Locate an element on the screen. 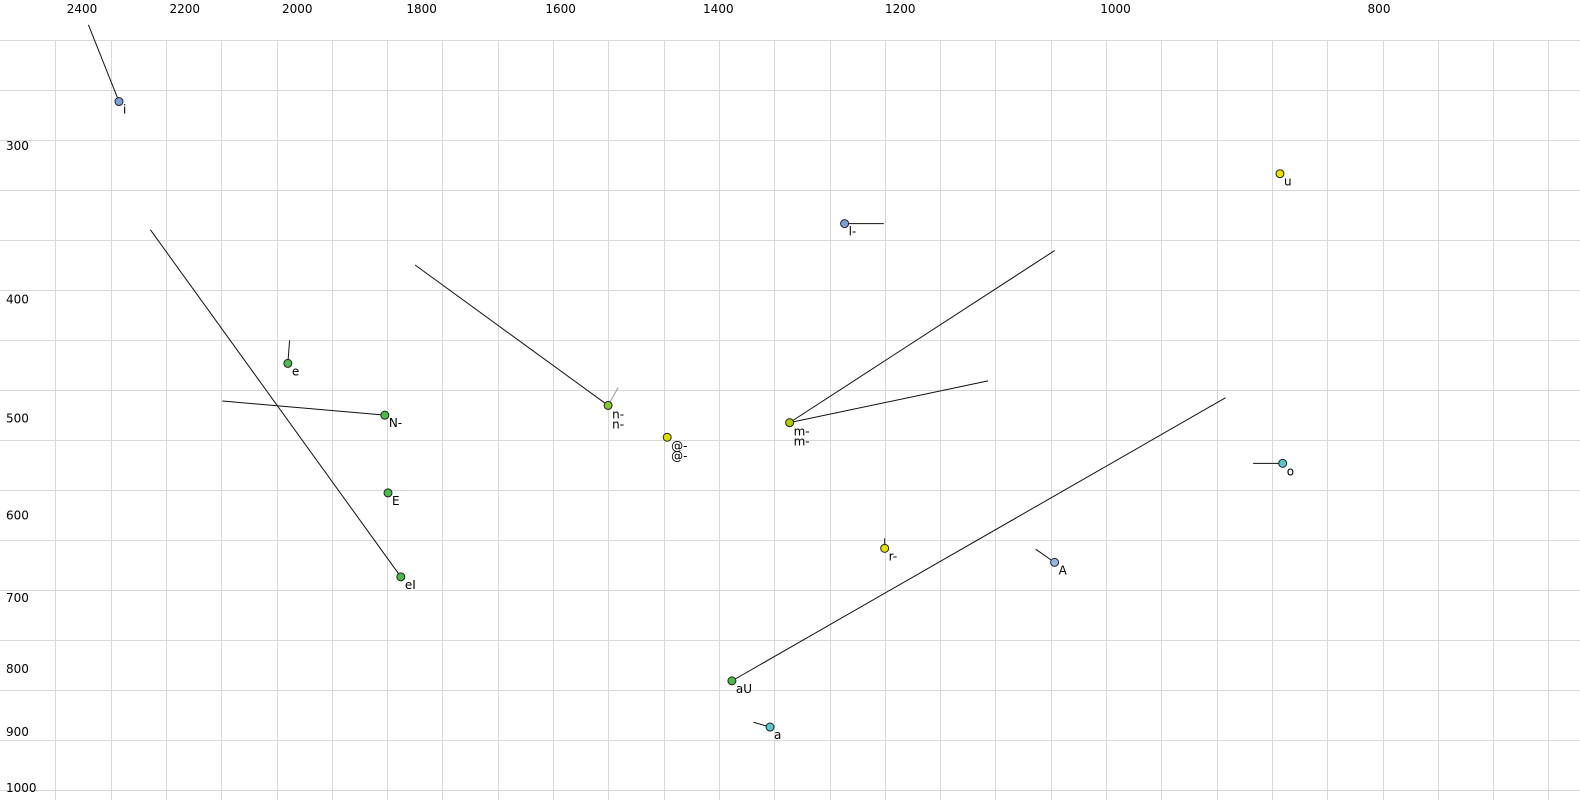  vowel-point-l-: l- is located at coordinates (862, 229).